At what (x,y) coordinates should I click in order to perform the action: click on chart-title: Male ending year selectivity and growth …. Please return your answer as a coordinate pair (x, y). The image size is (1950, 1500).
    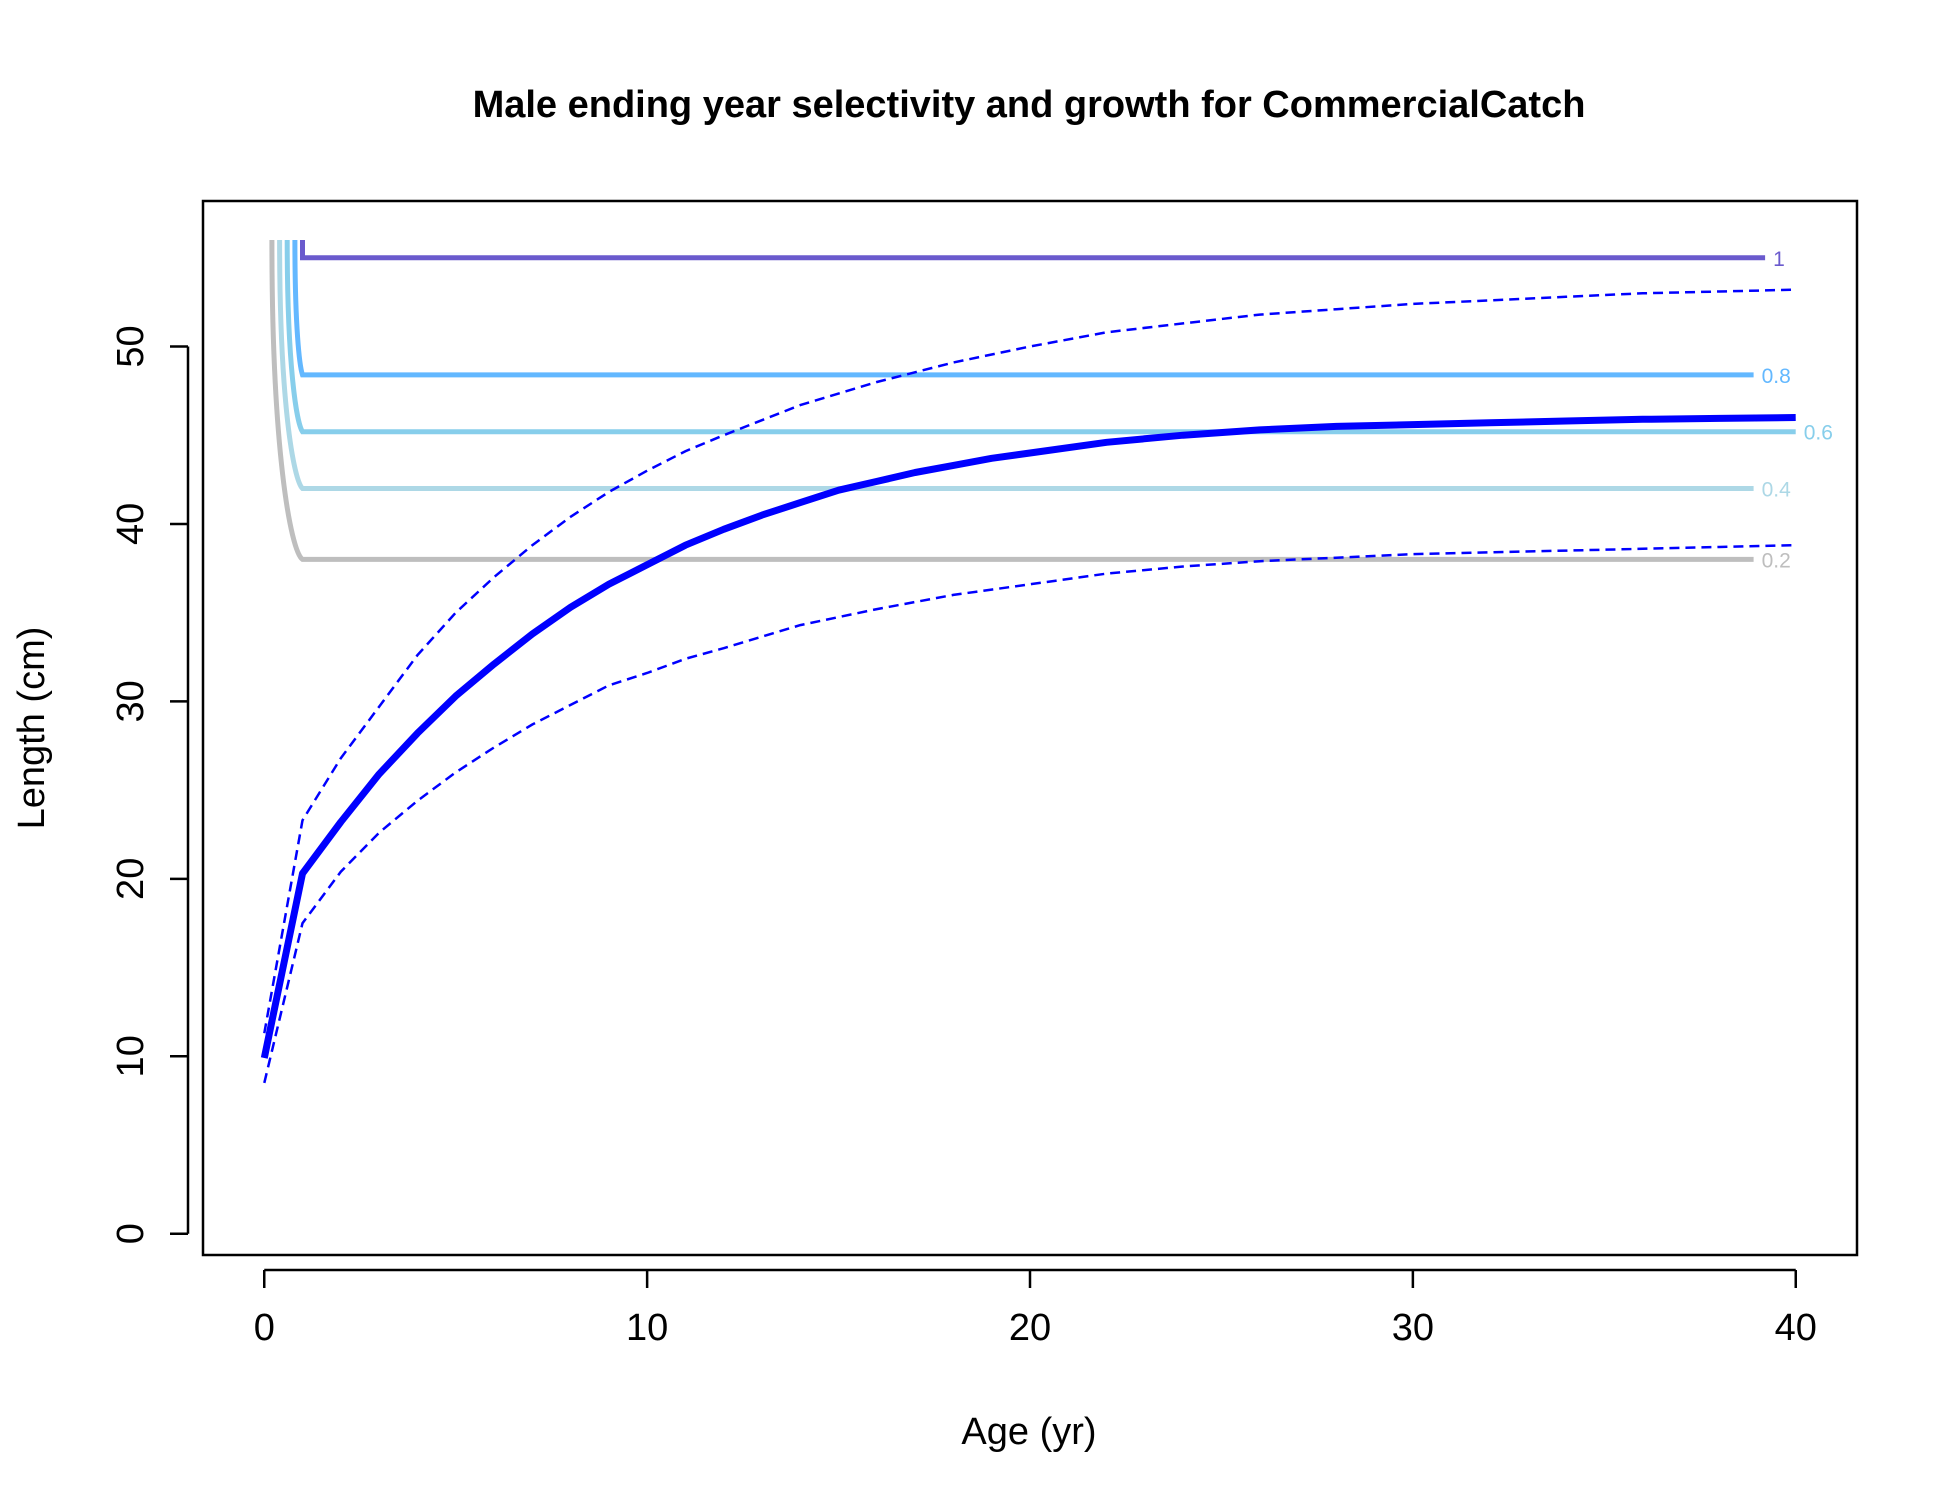
    Looking at the image, I should click on (1029, 105).